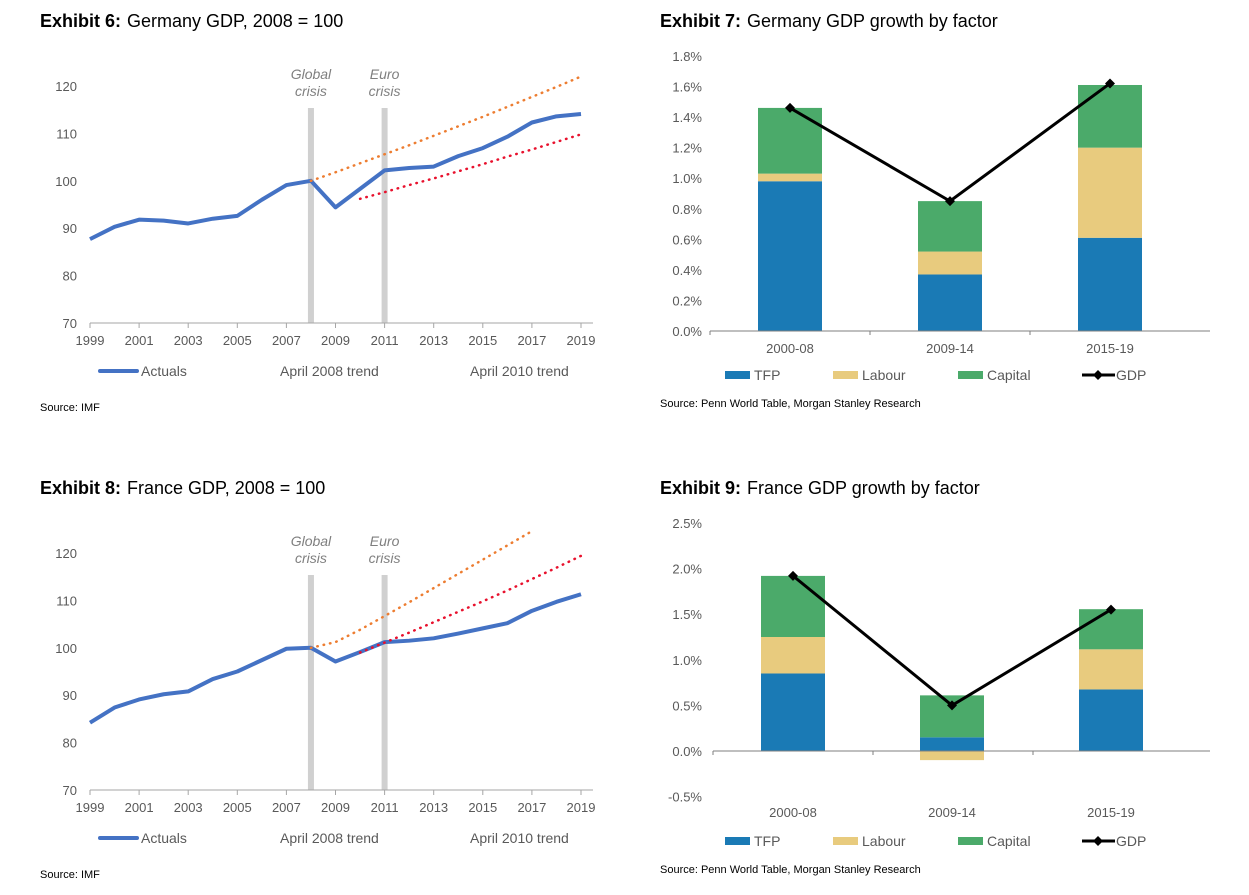 The image size is (1249, 895). I want to click on exhibit-title-text: France GDP, 2008 = 100, so click(226, 488).